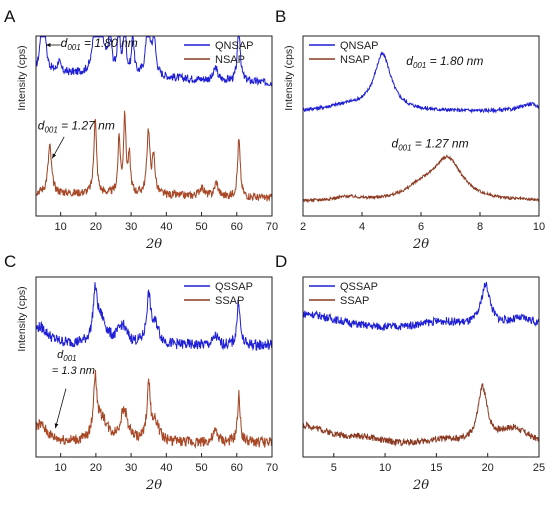 The width and height of the screenshot is (550, 514). Describe the element at coordinates (421, 178) in the screenshot. I see `series-line-nsap` at that location.